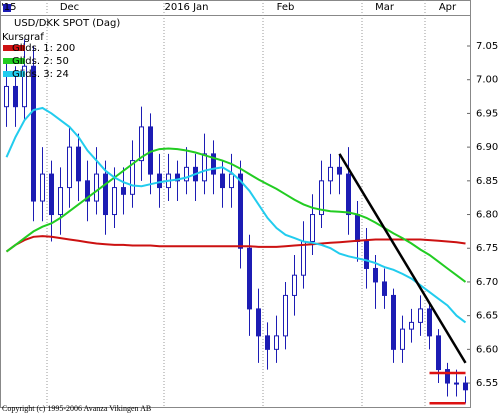  Describe the element at coordinates (186, 7) in the screenshot. I see `x-tick-label: 2016 Jan` at that location.